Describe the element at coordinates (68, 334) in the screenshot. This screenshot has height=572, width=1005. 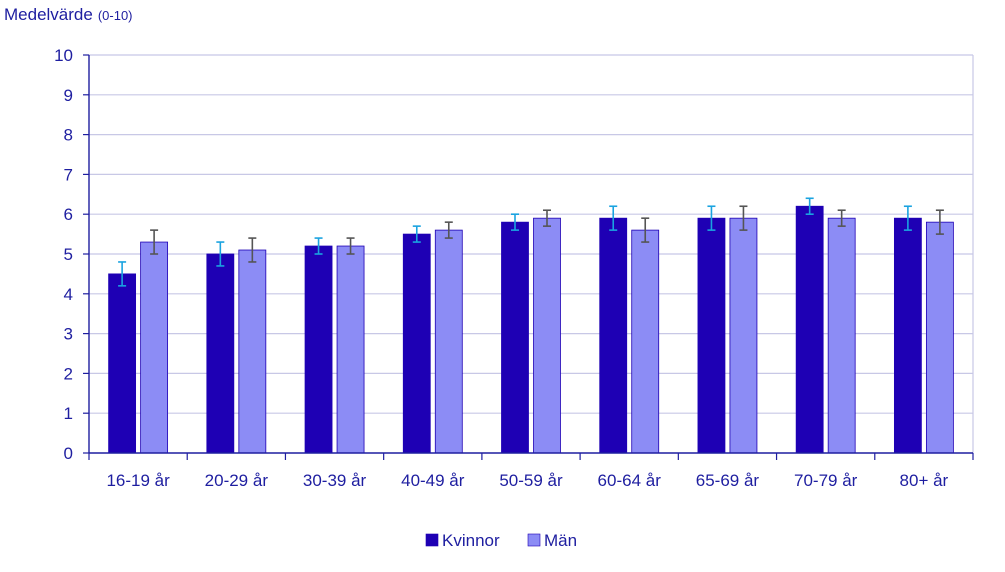
I see `y-tick-label: 3` at that location.